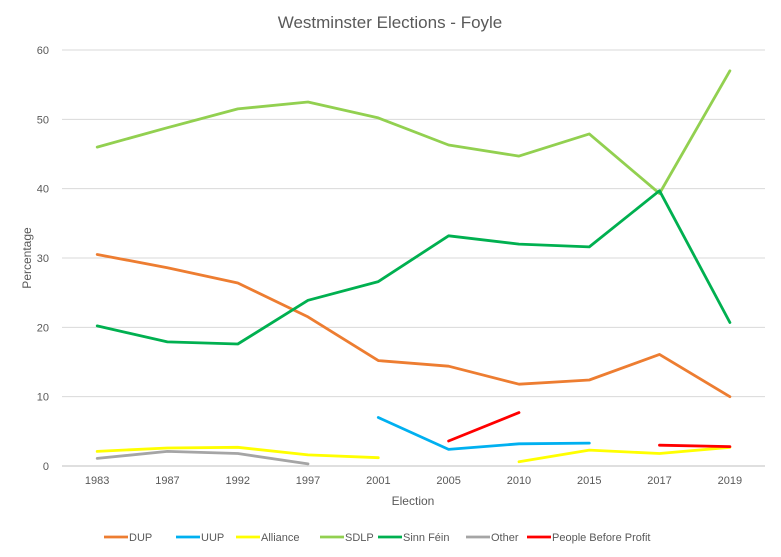 This screenshot has width=781, height=557. What do you see at coordinates (202, 458) in the screenshot?
I see `series-line-other` at bounding box center [202, 458].